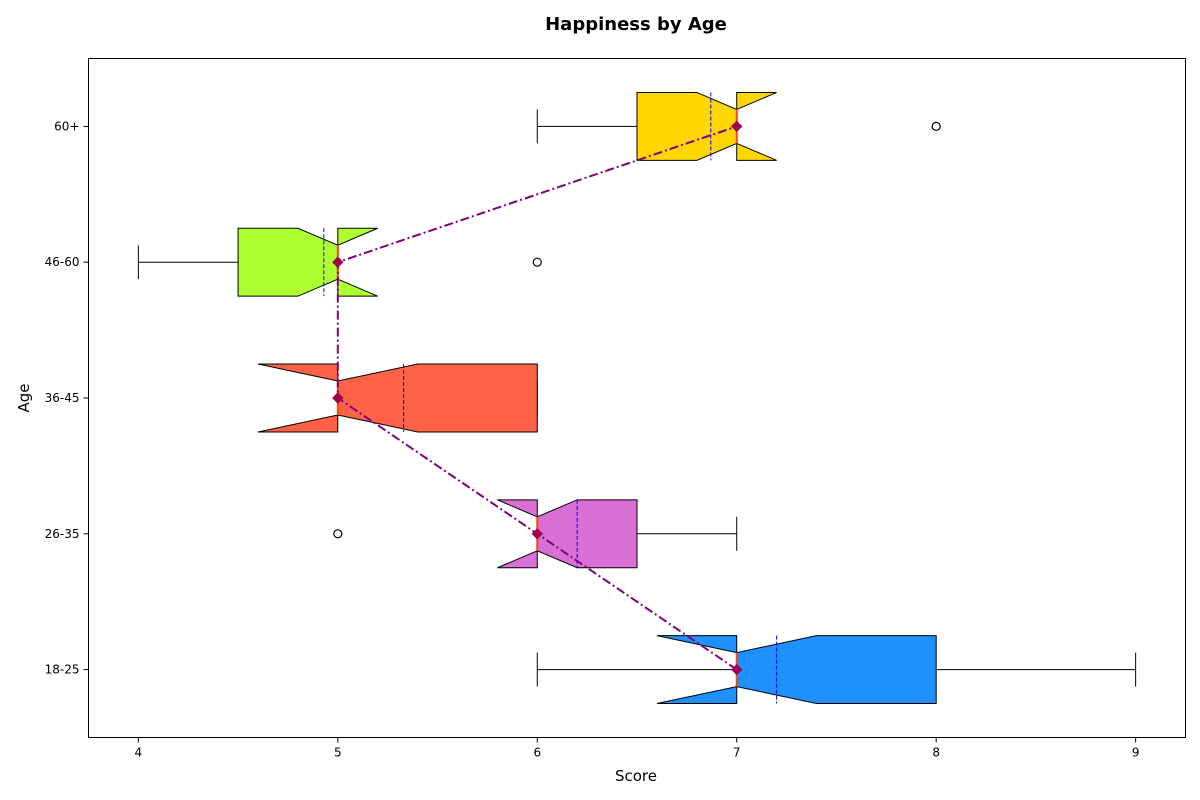 Image resolution: width=1200 pixels, height=800 pixels. Describe the element at coordinates (637, 748) in the screenshot. I see `x-axis: 4 5 6 7 8 9` at that location.